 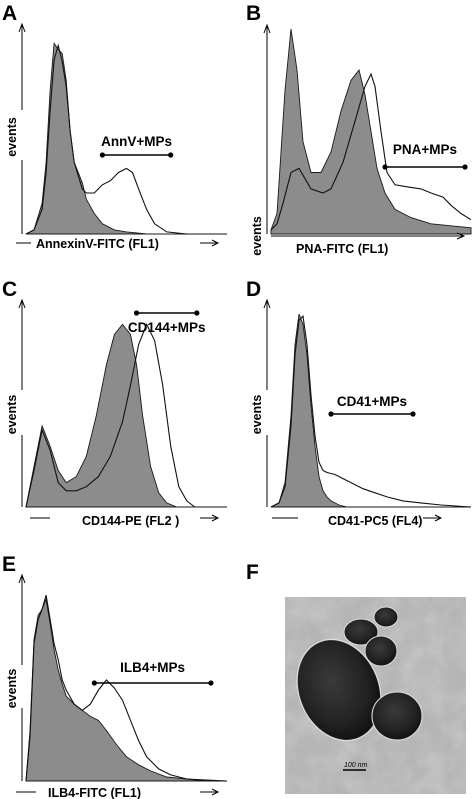 What do you see at coordinates (252, 572) in the screenshot?
I see `panel-letter-f: F` at bounding box center [252, 572].